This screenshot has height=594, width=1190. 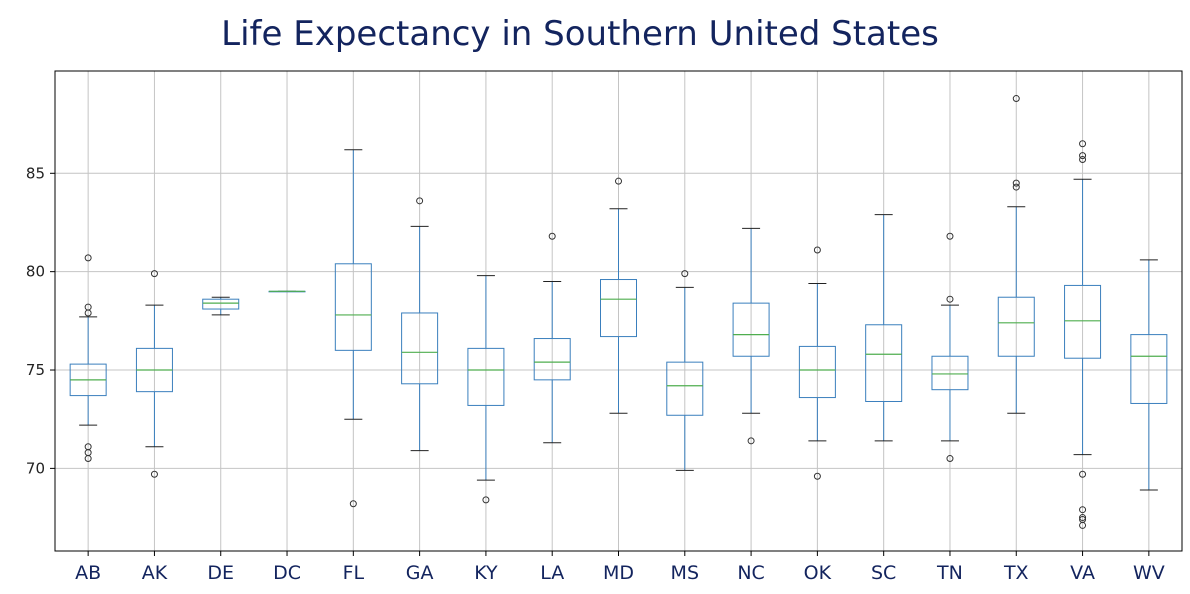 What do you see at coordinates (420, 573) in the screenshot?
I see `x-tick-label: GA` at bounding box center [420, 573].